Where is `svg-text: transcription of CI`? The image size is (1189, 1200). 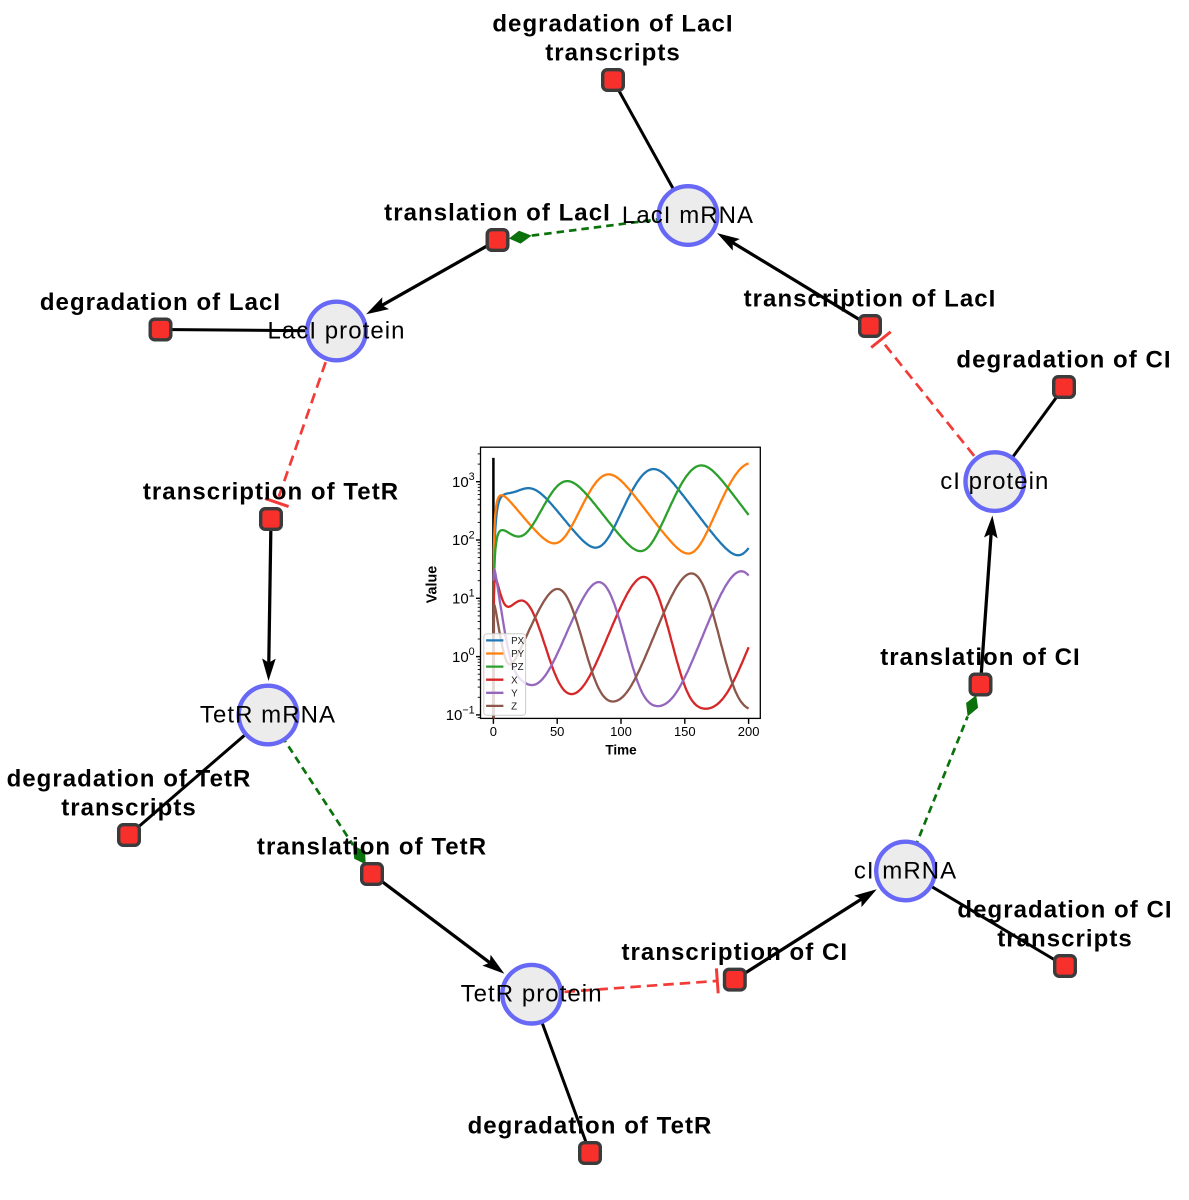
svg-text: transcription of CI is located at coordinates (734, 952).